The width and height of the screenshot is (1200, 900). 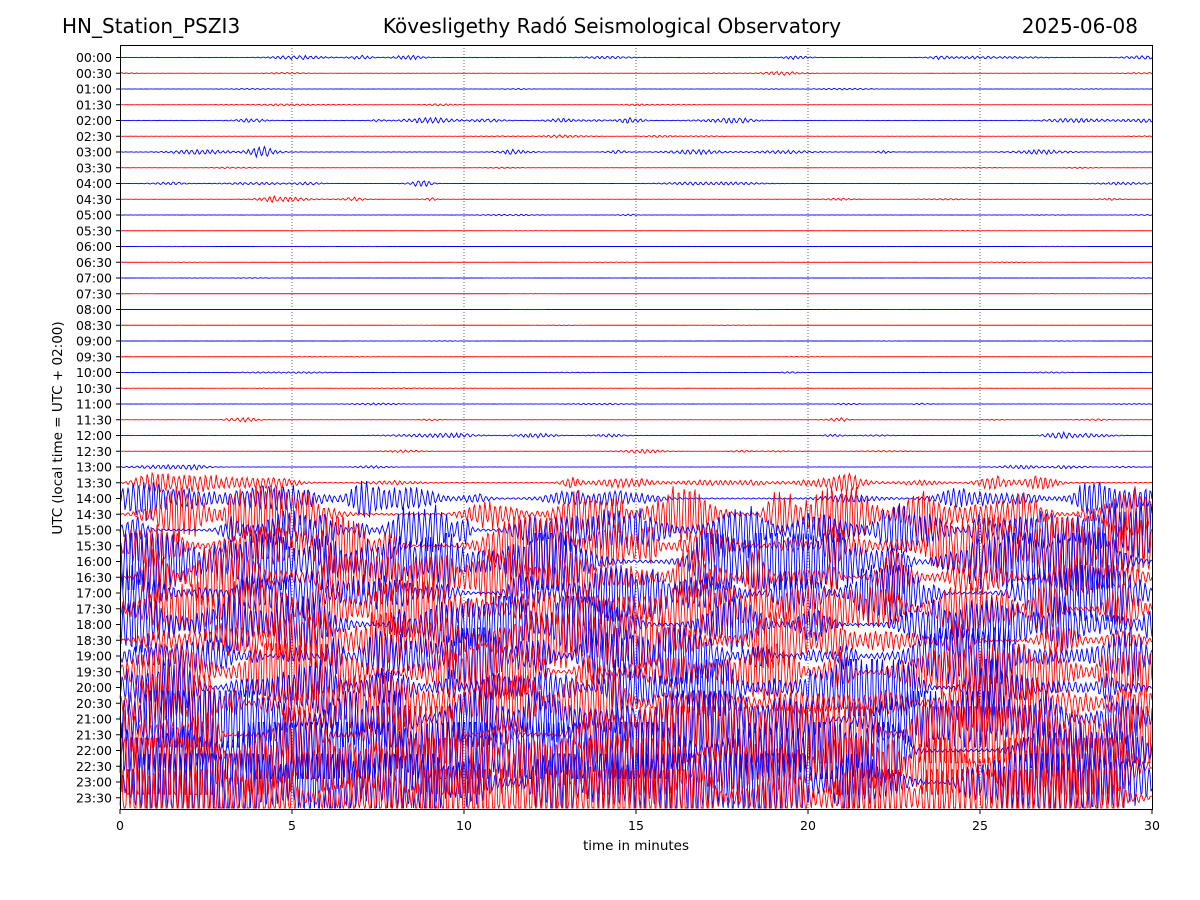 What do you see at coordinates (94, 734) in the screenshot?
I see `y-tick-label: 21:30` at bounding box center [94, 734].